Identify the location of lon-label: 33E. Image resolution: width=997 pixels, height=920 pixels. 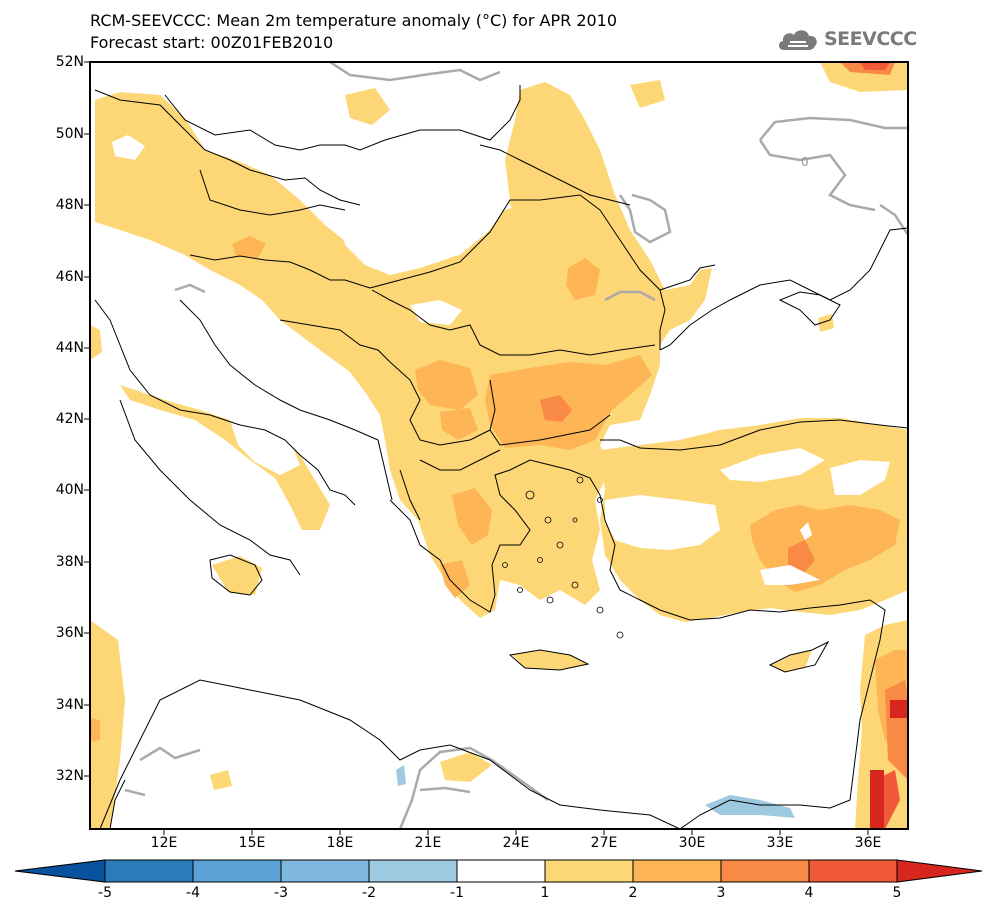
(780, 843).